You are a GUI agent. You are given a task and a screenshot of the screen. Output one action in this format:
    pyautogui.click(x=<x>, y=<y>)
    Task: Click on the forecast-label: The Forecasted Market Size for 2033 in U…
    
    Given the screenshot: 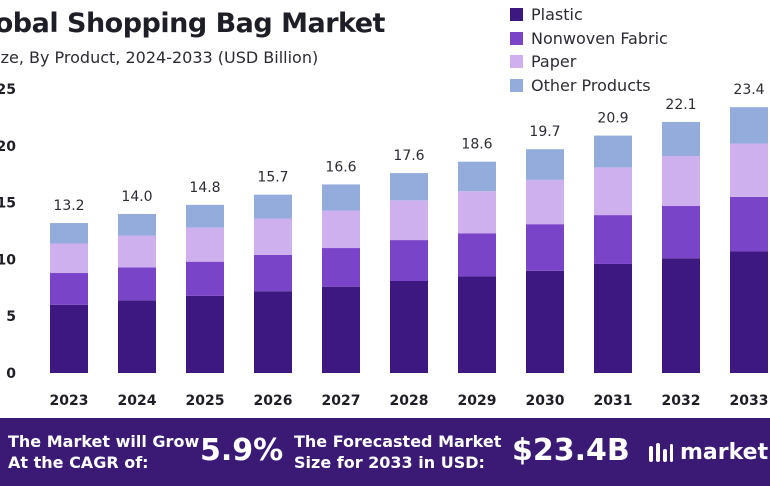 What is the action you would take?
    pyautogui.click(x=397, y=452)
    